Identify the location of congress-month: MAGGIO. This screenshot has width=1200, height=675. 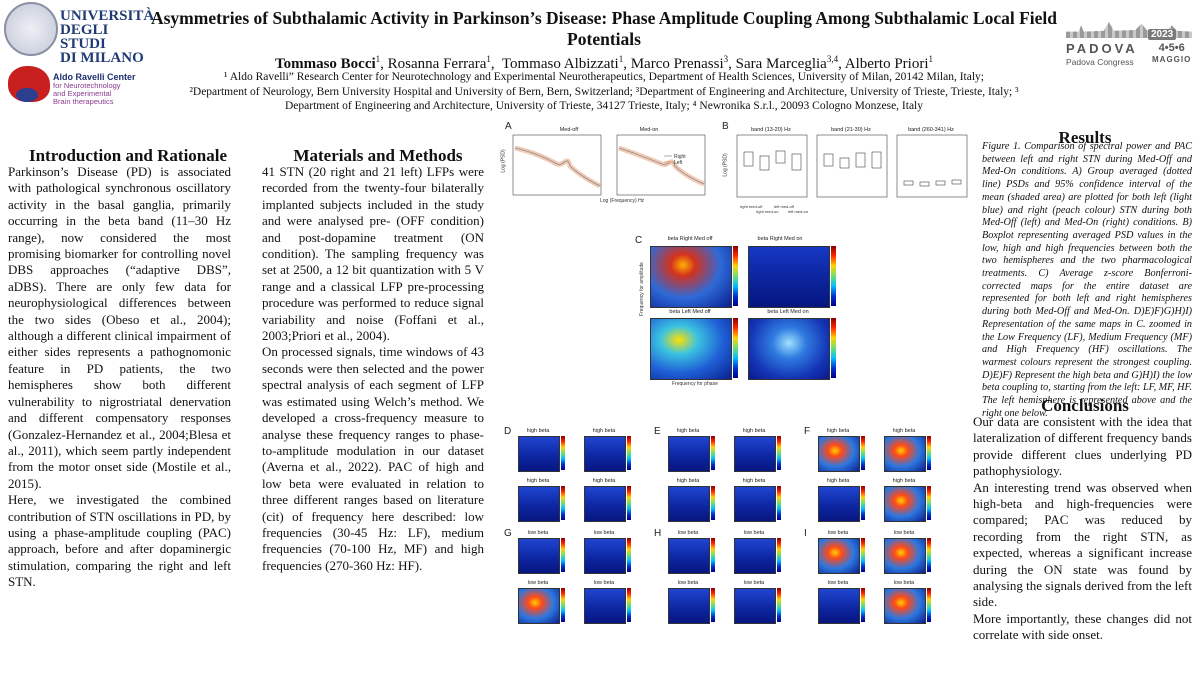
(1172, 59).